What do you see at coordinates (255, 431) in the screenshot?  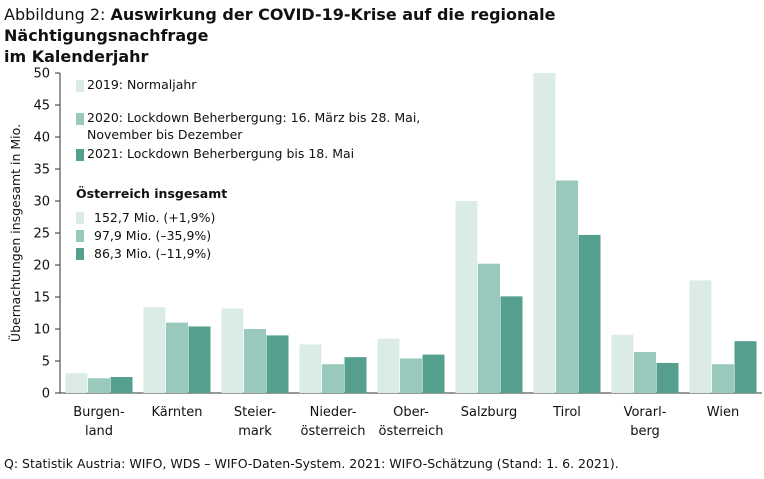 I see `x-tick-label: mark` at bounding box center [255, 431].